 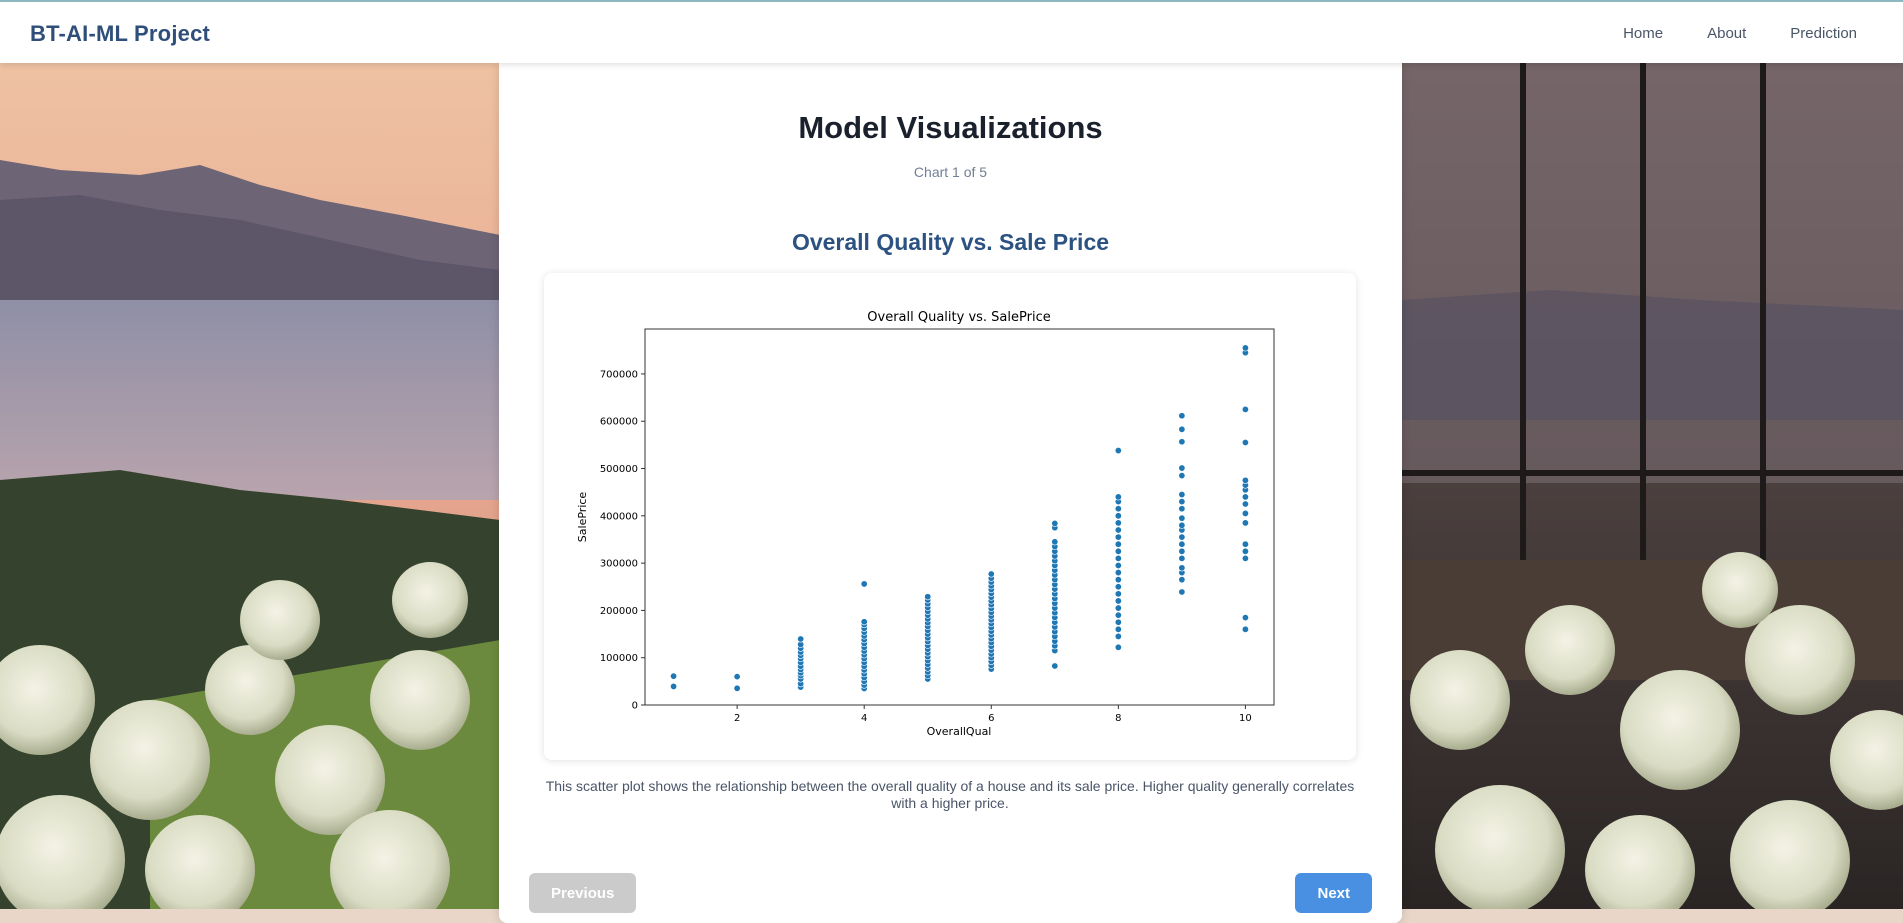 I want to click on next-button: Next, so click(x=1333, y=893).